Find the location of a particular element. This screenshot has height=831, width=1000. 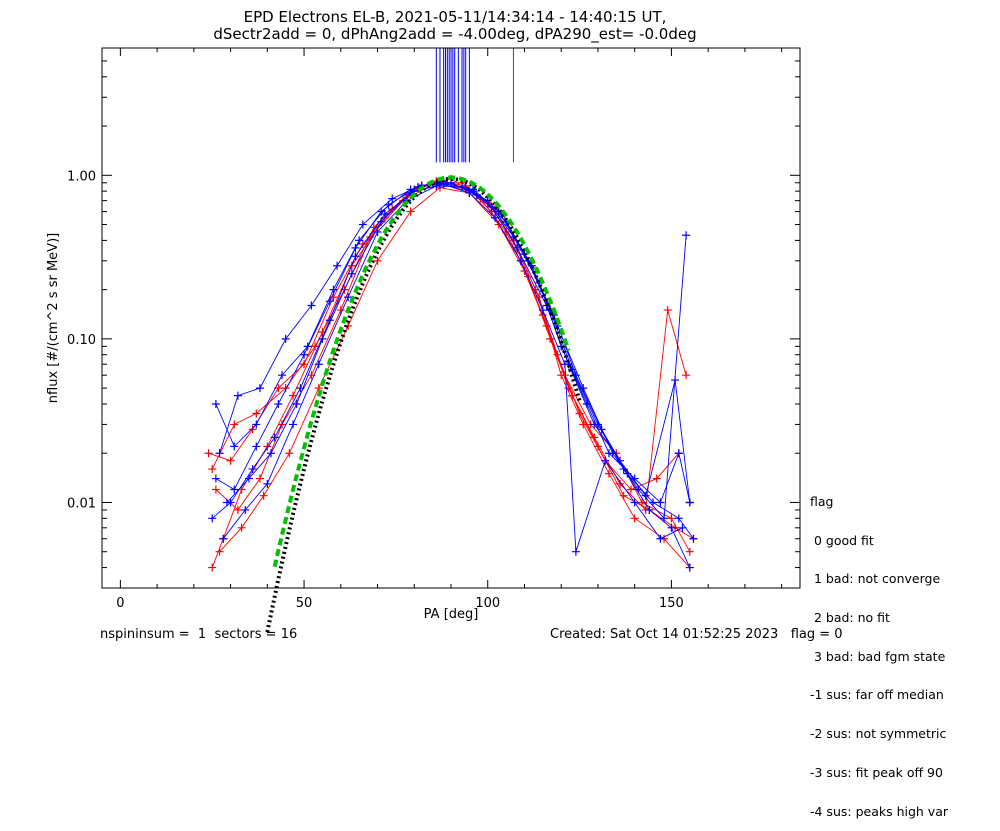

legend-item: 3 bad: bad fgm state is located at coordinates (878, 656).